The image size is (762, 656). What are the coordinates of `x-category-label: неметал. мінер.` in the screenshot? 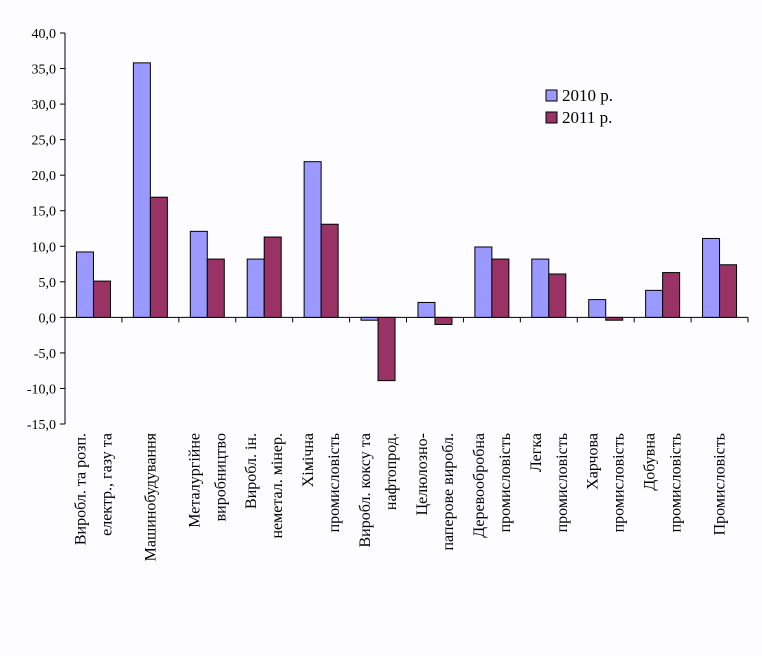 It's located at (277, 486).